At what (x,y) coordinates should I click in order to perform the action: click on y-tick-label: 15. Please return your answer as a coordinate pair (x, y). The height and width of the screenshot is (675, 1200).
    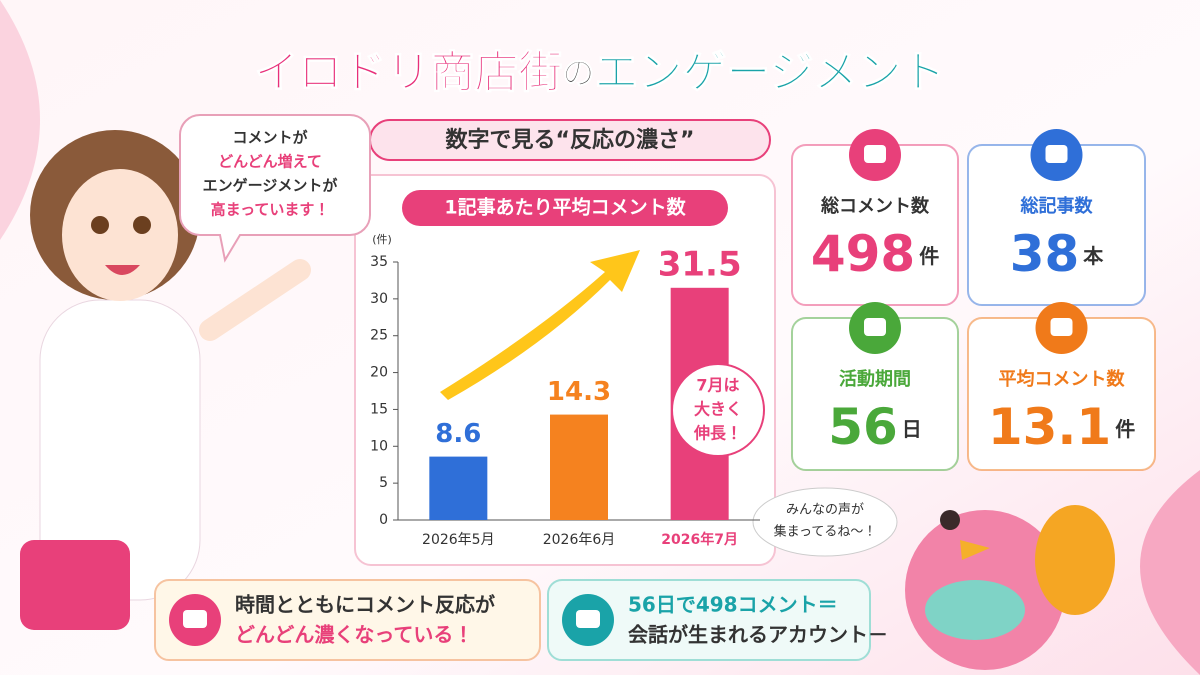
    Looking at the image, I should click on (379, 409).